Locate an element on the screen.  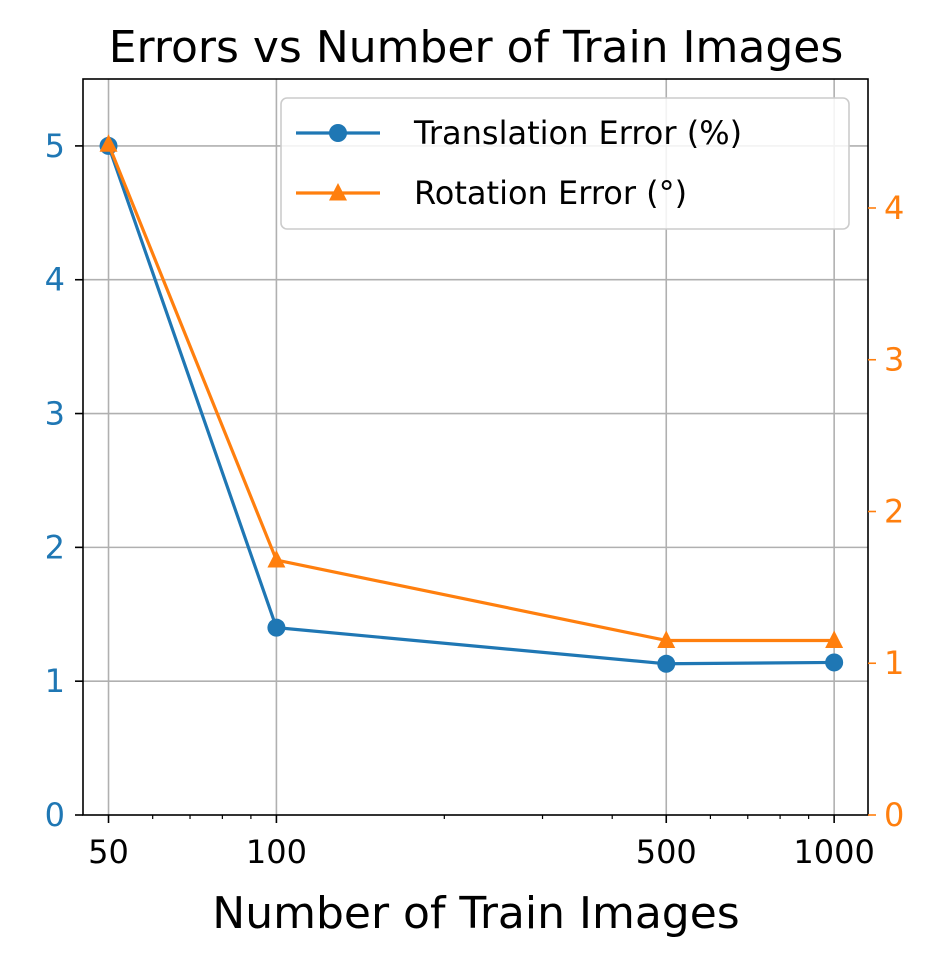
right-y-axis: 0 1 2 3 4 is located at coordinates (886, 511).